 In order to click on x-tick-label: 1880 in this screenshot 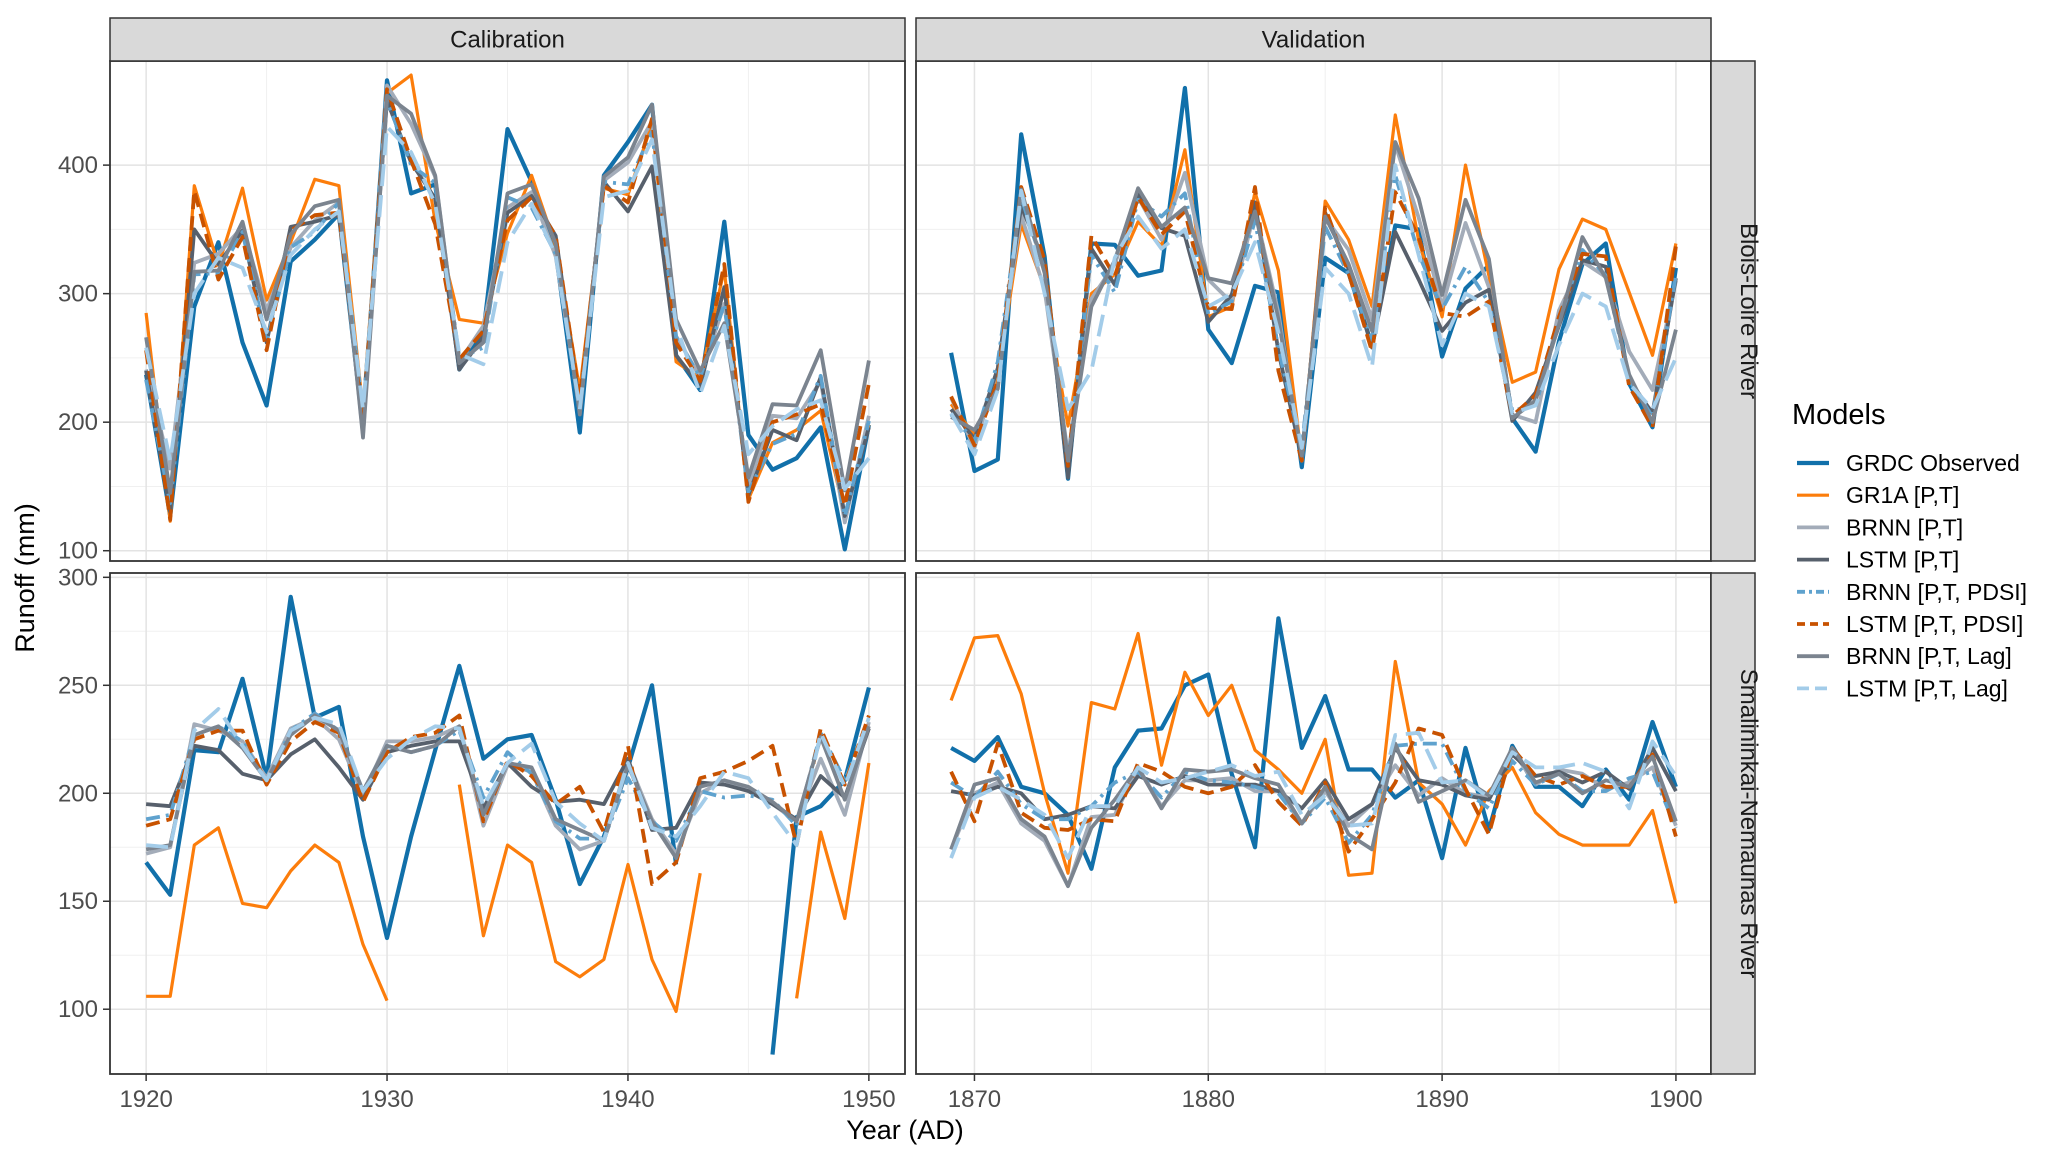, I will do `click(1208, 1099)`.